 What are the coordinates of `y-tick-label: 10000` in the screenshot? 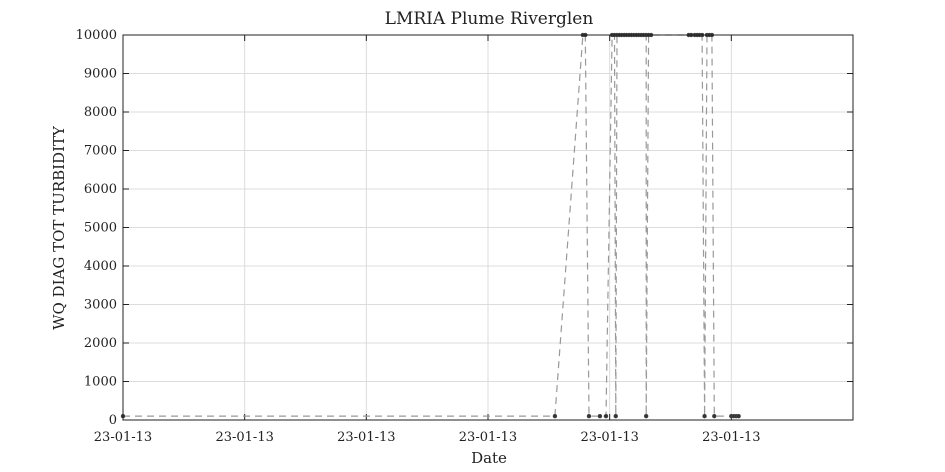 It's located at (96, 35).